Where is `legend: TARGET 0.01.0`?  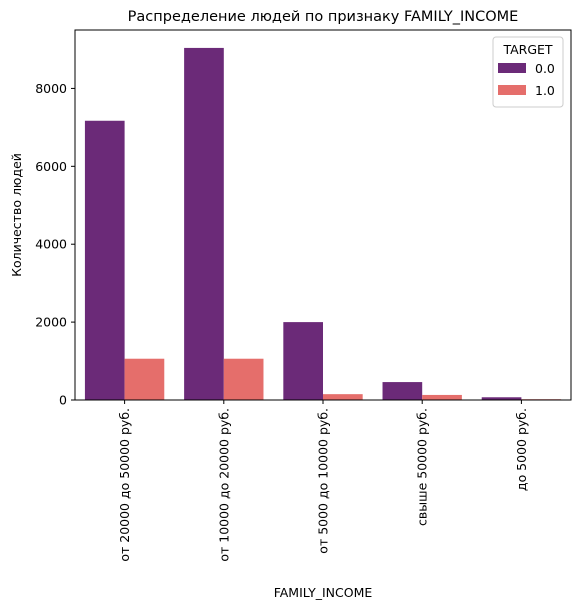 legend: TARGET 0.01.0 is located at coordinates (528, 72).